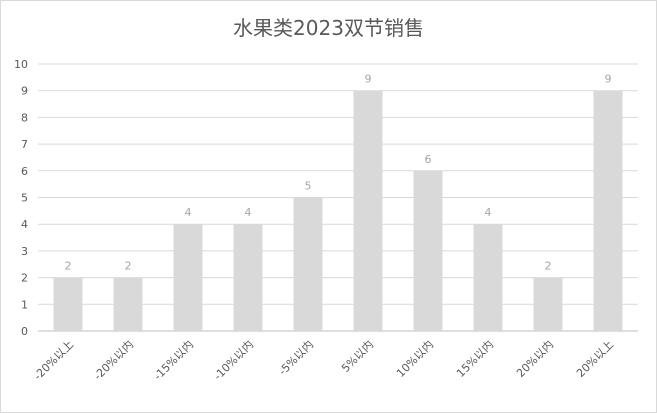 This screenshot has height=413, width=657. What do you see at coordinates (24, 304) in the screenshot?
I see `y-tick-label: 1` at bounding box center [24, 304].